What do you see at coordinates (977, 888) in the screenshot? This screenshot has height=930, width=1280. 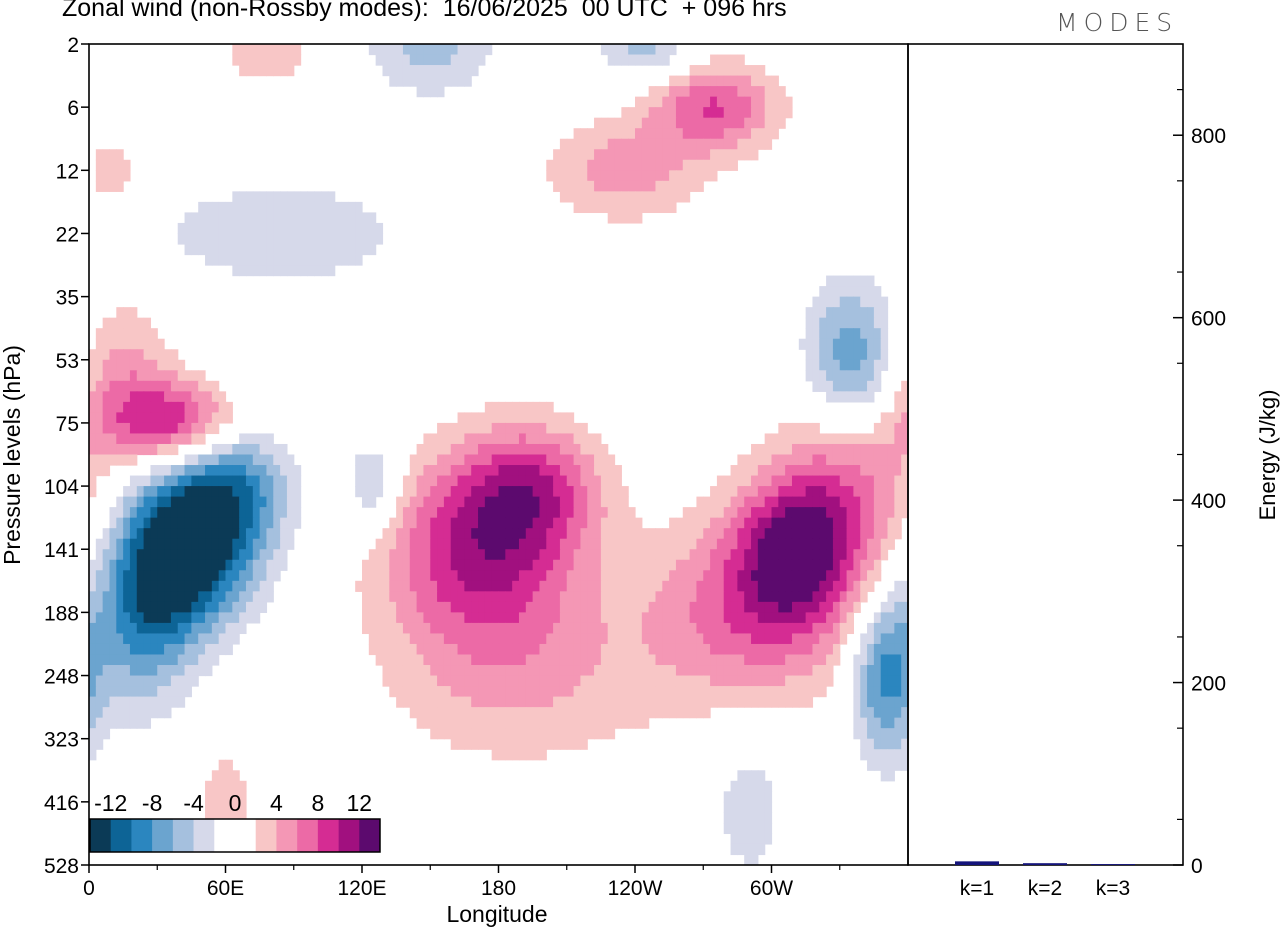 I see `bar-category-label: k=1` at bounding box center [977, 888].